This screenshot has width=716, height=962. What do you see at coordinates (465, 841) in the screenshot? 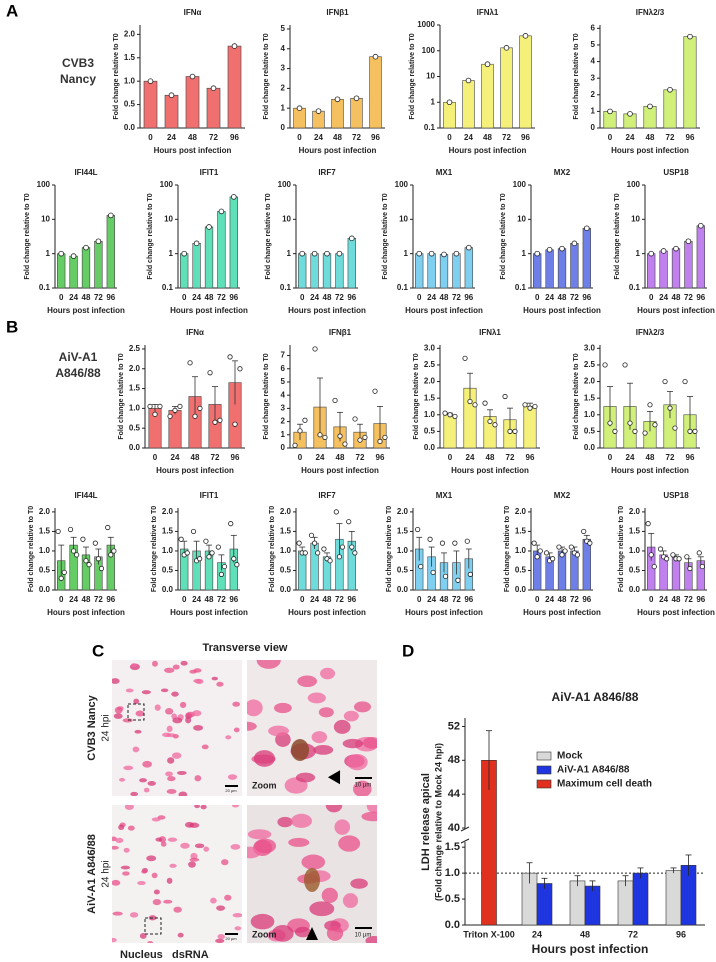
I see `axis-break` at bounding box center [465, 841].